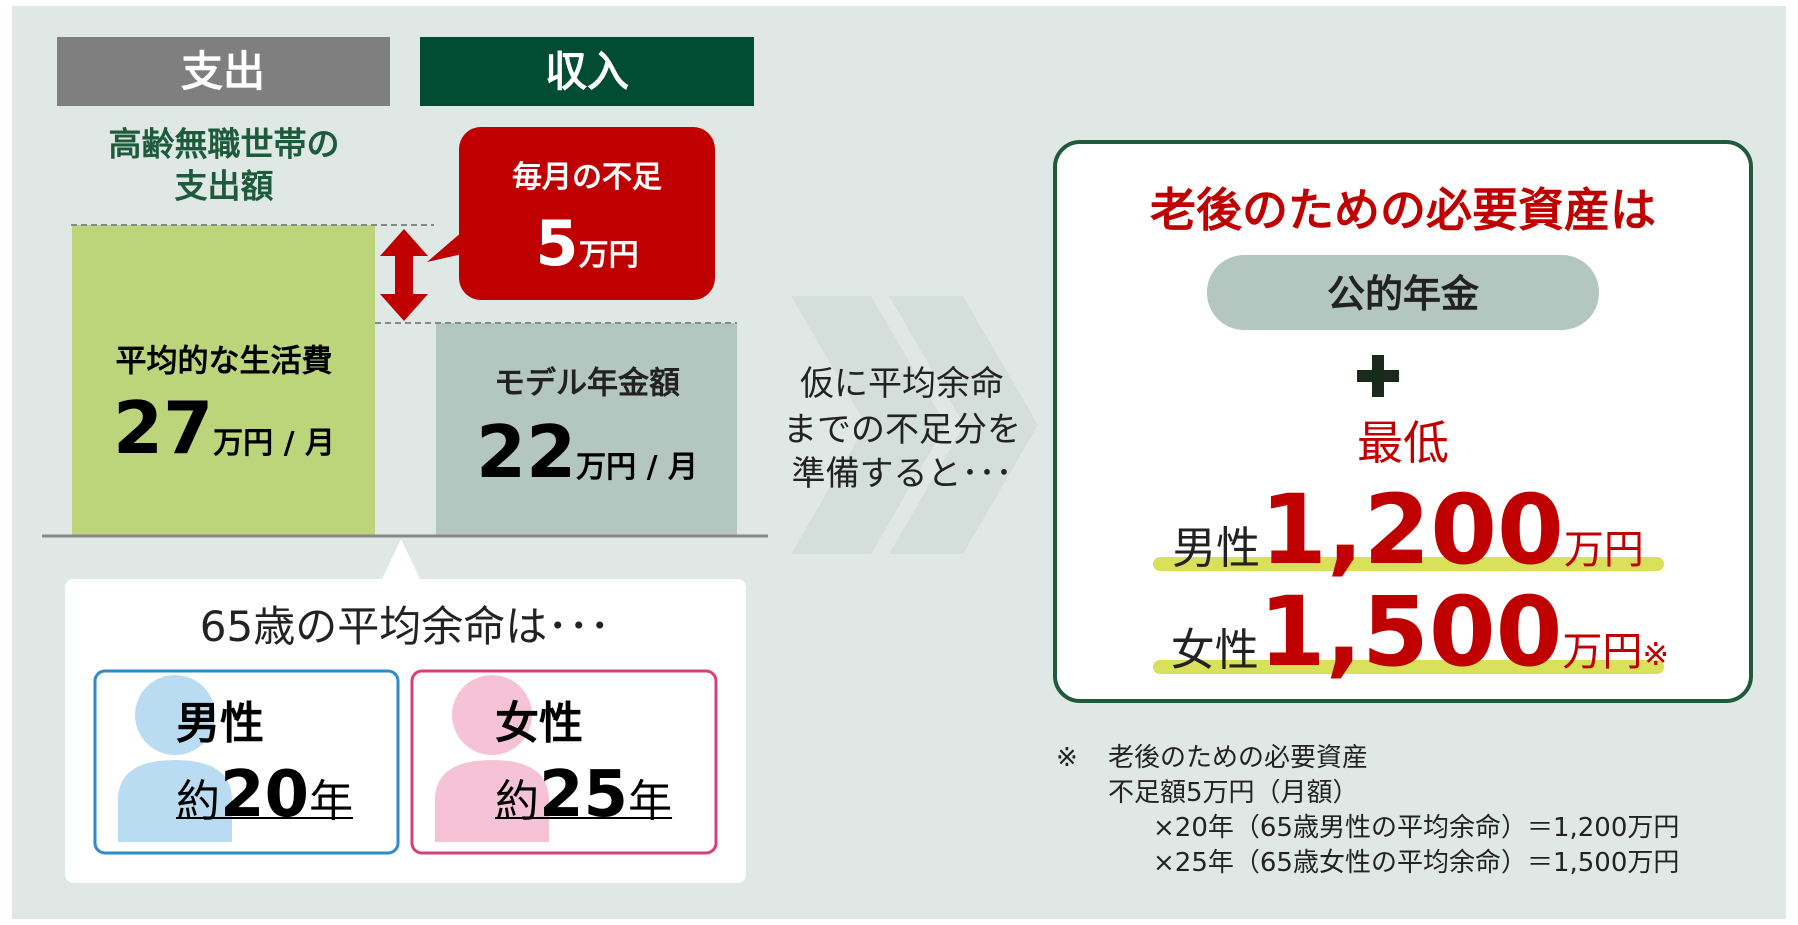 This screenshot has width=1798, height=925. I want to click on pension-label: モデル年金額, so click(587, 383).